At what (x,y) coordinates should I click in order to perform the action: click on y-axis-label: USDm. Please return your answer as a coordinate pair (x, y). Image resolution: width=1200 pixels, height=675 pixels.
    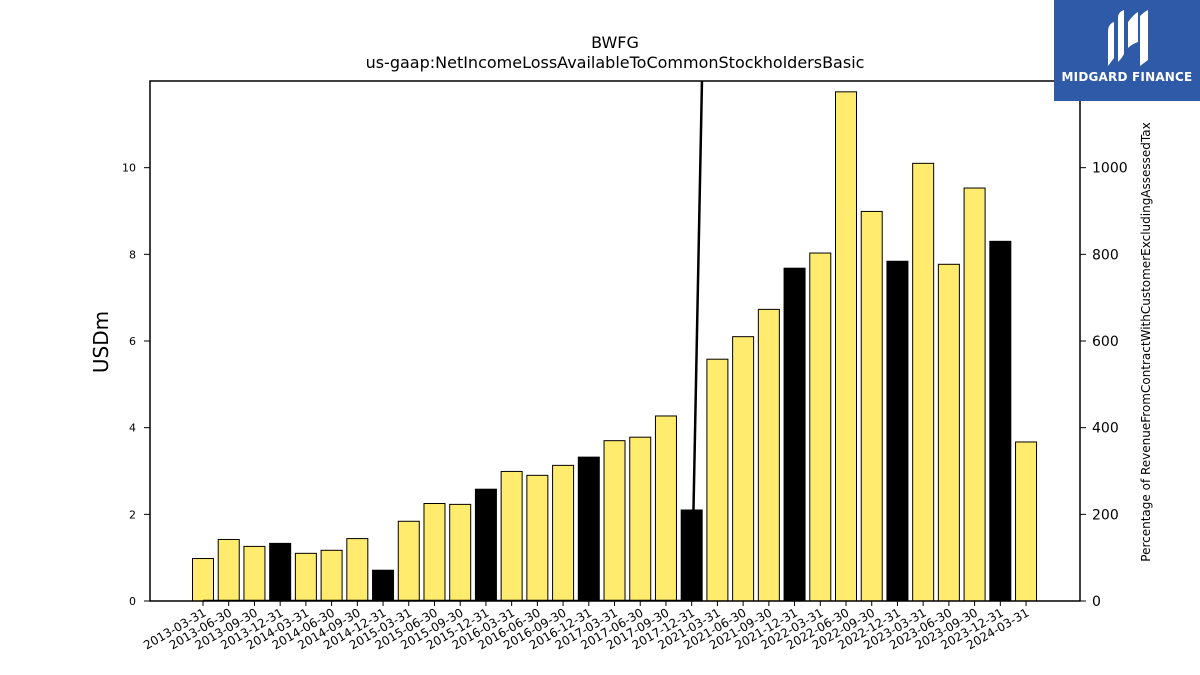
    Looking at the image, I should click on (101, 342).